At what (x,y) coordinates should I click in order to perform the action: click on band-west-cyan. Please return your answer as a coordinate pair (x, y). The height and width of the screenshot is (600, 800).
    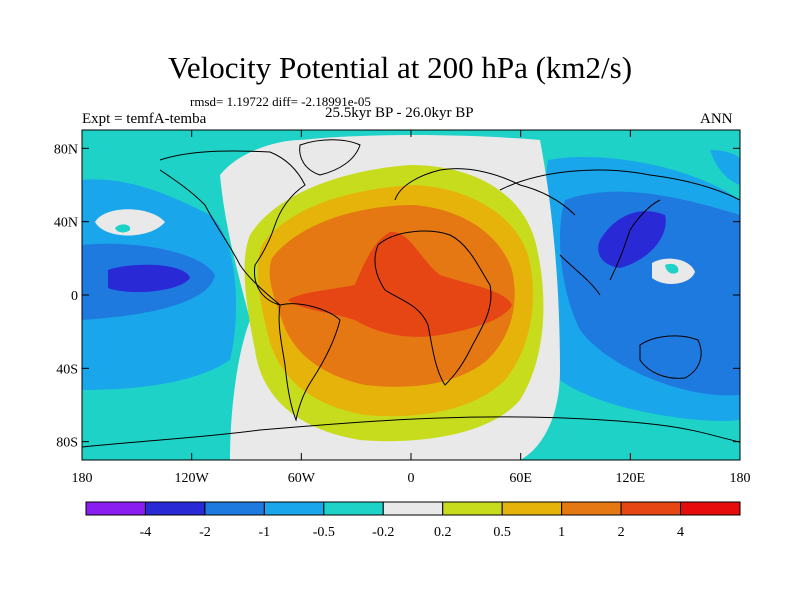
    Looking at the image, I should click on (123, 228).